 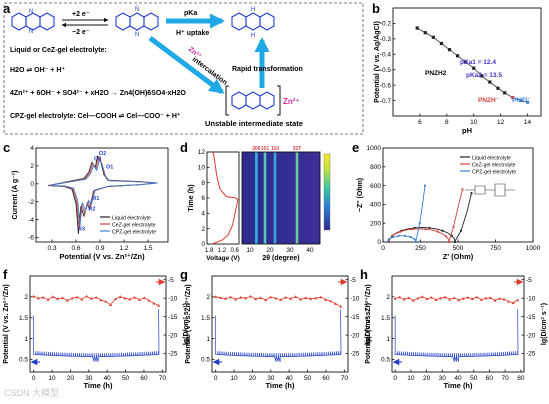 What do you see at coordinates (202, 152) in the screenshot?
I see `y-tick-label: 12` at bounding box center [202, 152].